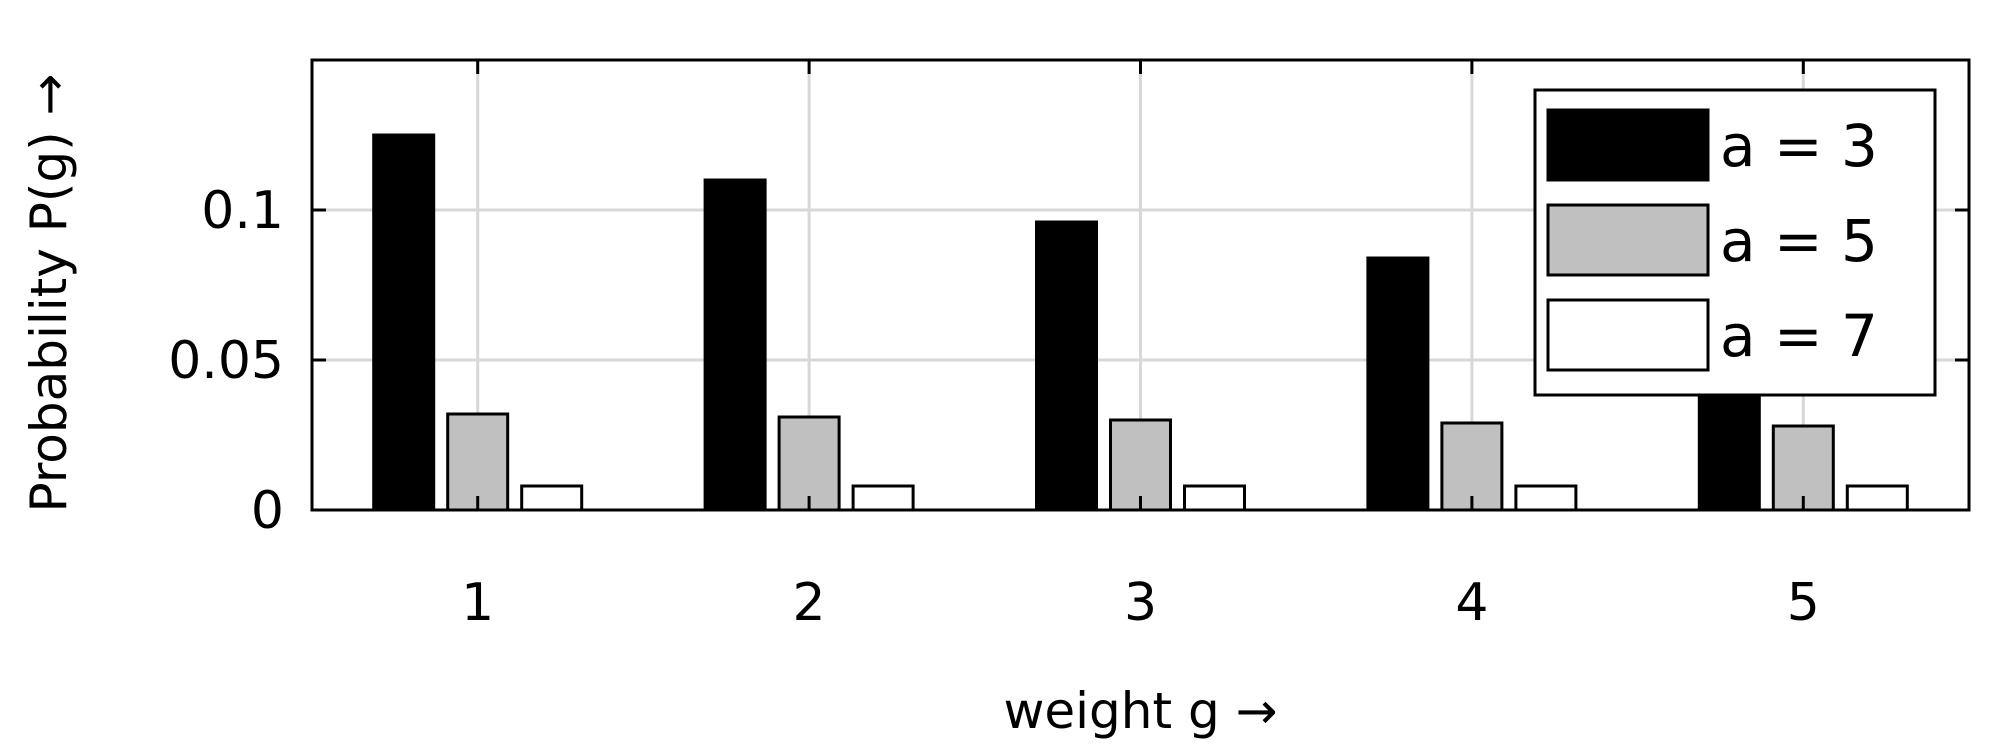  I want to click on y-tick-label: 0.1, so click(242, 211).